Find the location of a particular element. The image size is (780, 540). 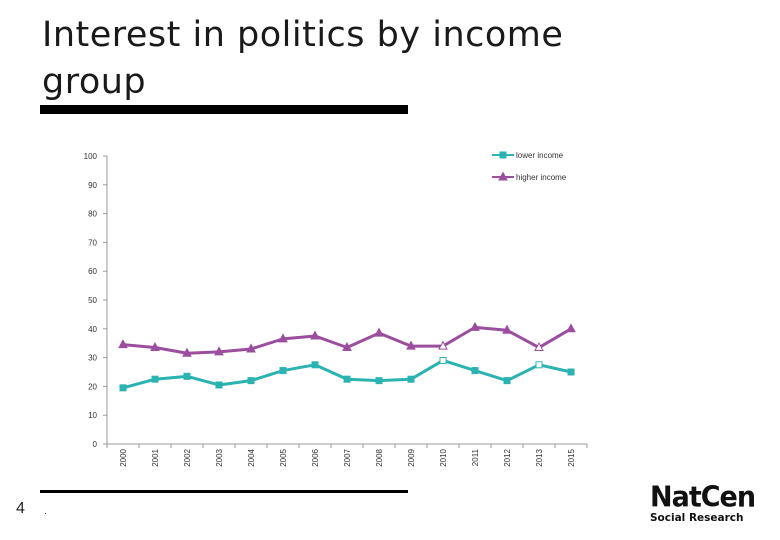

y-tick-label: 30 is located at coordinates (92, 358).